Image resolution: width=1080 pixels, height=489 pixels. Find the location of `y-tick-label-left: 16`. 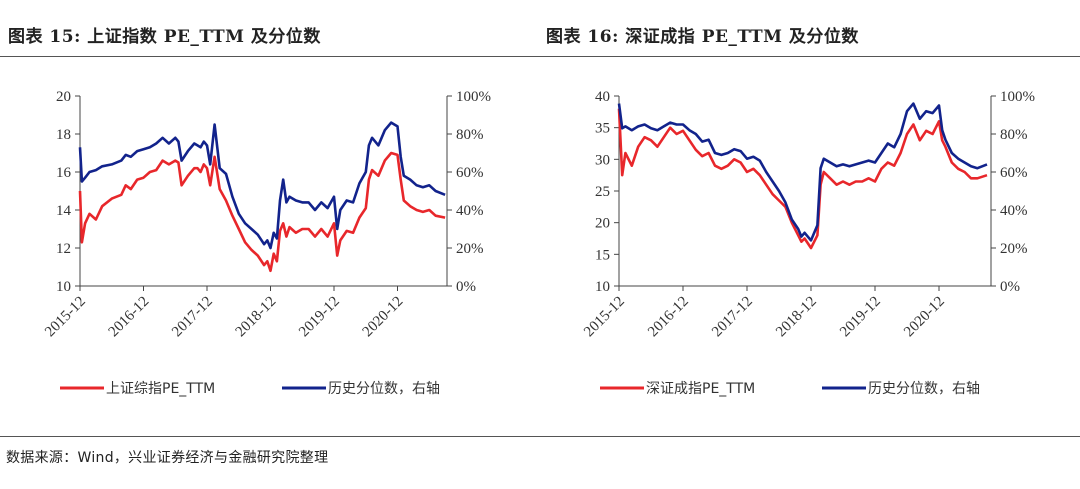

y-tick-label-left: 16 is located at coordinates (64, 173).